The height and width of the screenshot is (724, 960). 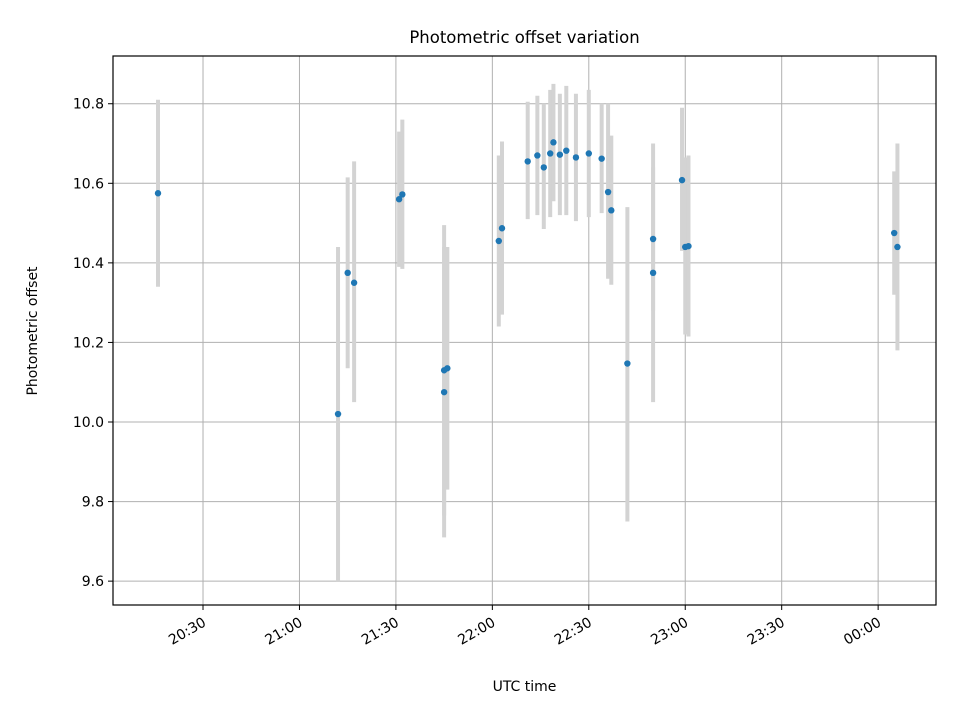 What do you see at coordinates (88, 423) in the screenshot?
I see `y-tick-label: 10.0` at bounding box center [88, 423].